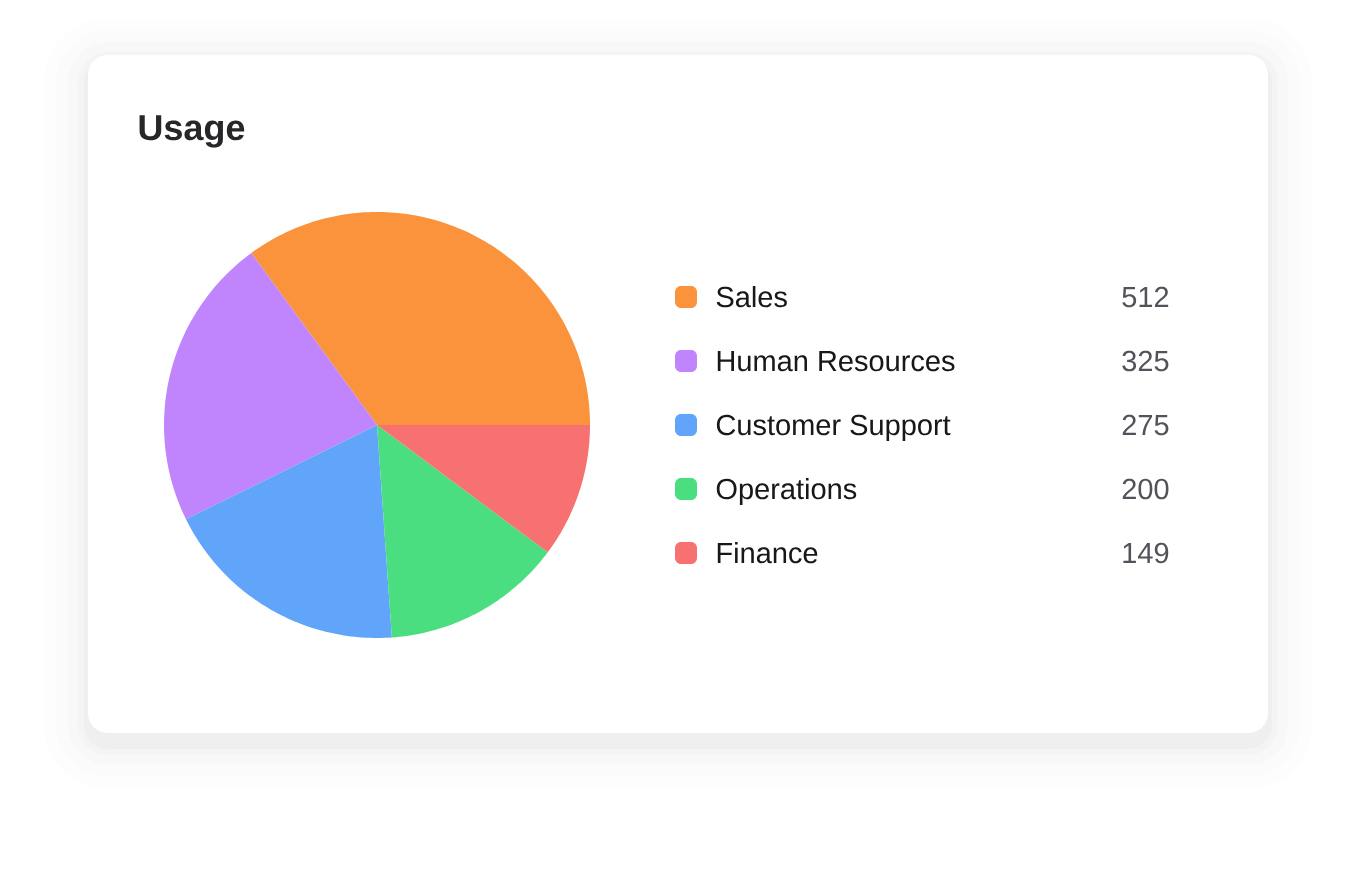  Describe the element at coordinates (767, 552) in the screenshot. I see `legend-label: Finance` at that location.